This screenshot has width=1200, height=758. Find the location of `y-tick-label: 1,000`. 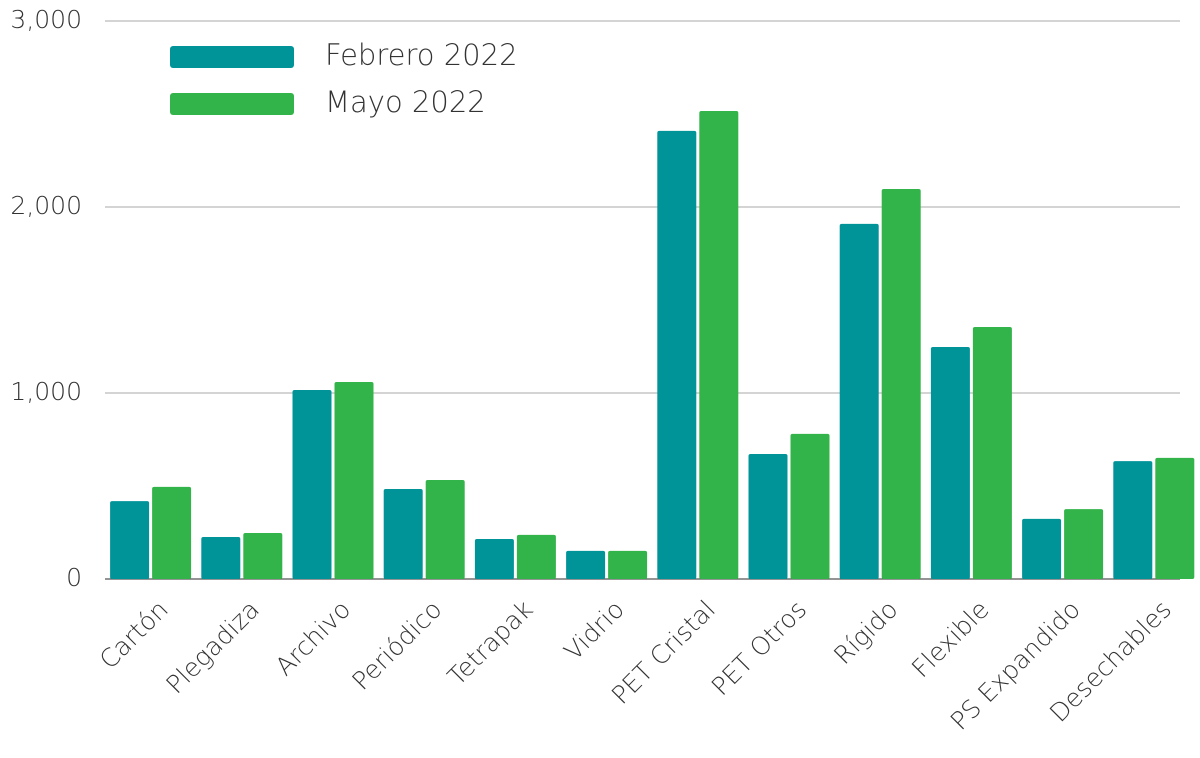

y-tick-label: 1,000 is located at coordinates (46, 391).